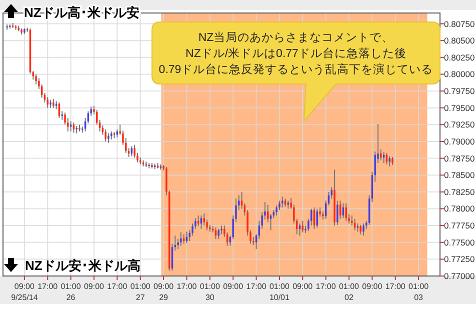 This screenshot has height=321, width=476. Describe the element at coordinates (459, 91) in the screenshot. I see `y-tick-label: 0.79750` at that location.